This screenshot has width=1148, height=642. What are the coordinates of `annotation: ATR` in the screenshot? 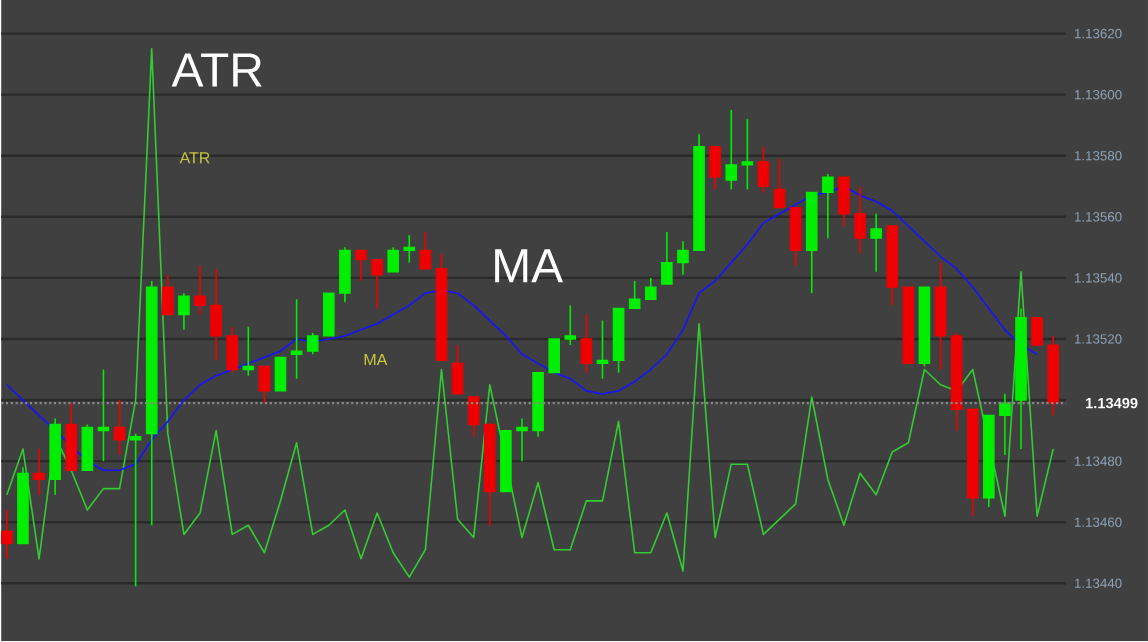 It's located at (216, 70).